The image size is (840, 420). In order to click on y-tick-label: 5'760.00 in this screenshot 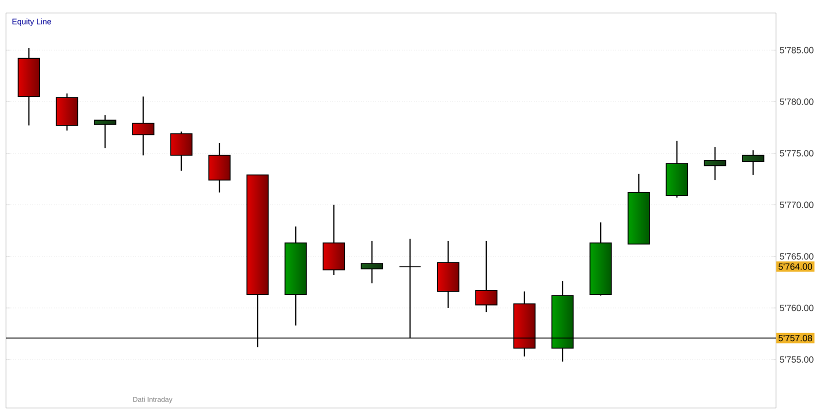, I will do `click(797, 308)`.